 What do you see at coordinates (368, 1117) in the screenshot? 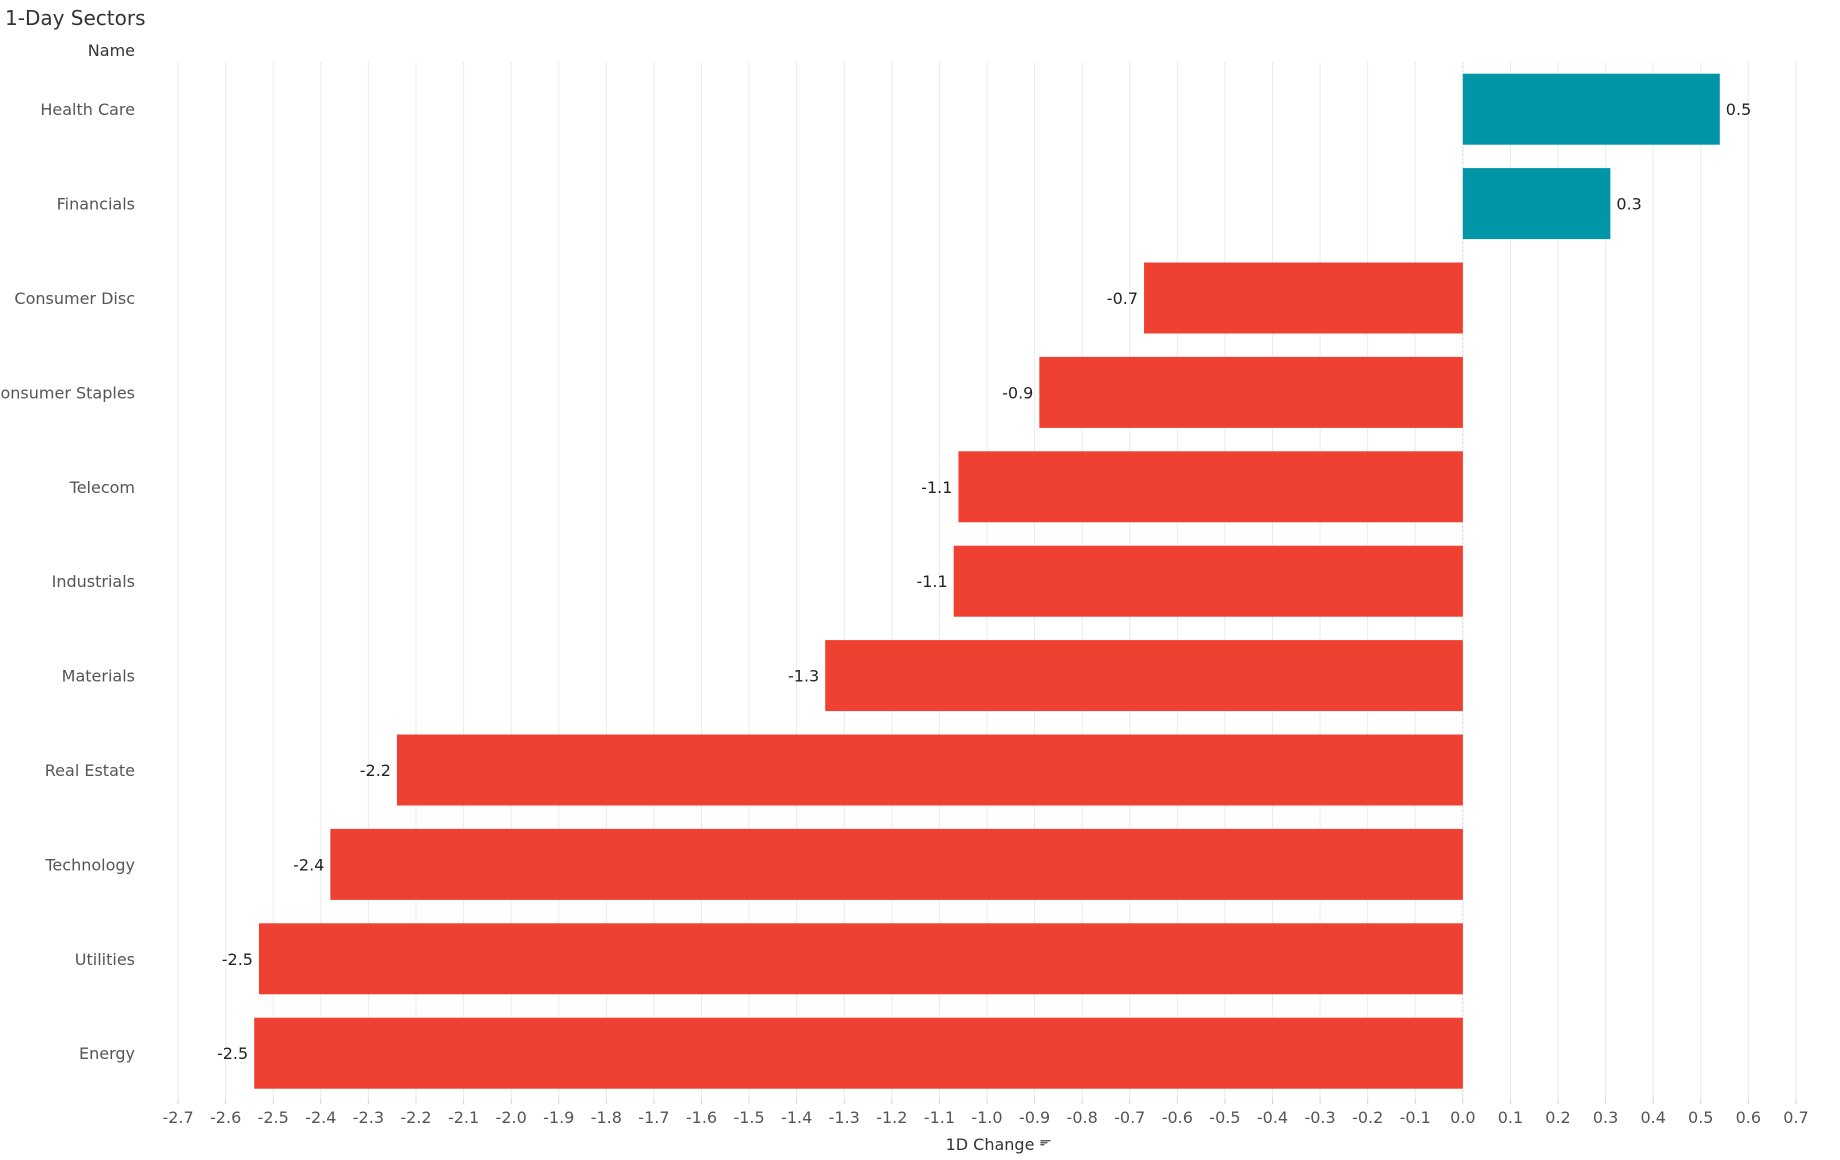
I see `x-tick-label: -2.3` at bounding box center [368, 1117].